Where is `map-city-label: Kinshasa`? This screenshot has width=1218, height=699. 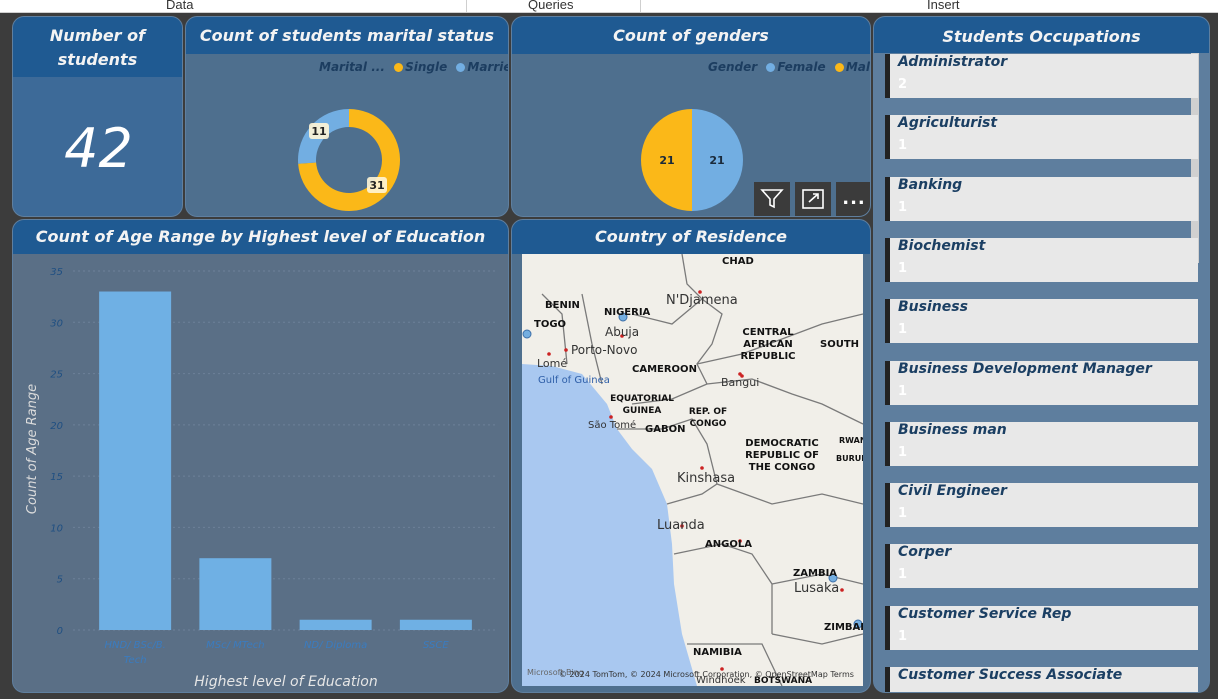
map-city-label: Kinshasa is located at coordinates (706, 478).